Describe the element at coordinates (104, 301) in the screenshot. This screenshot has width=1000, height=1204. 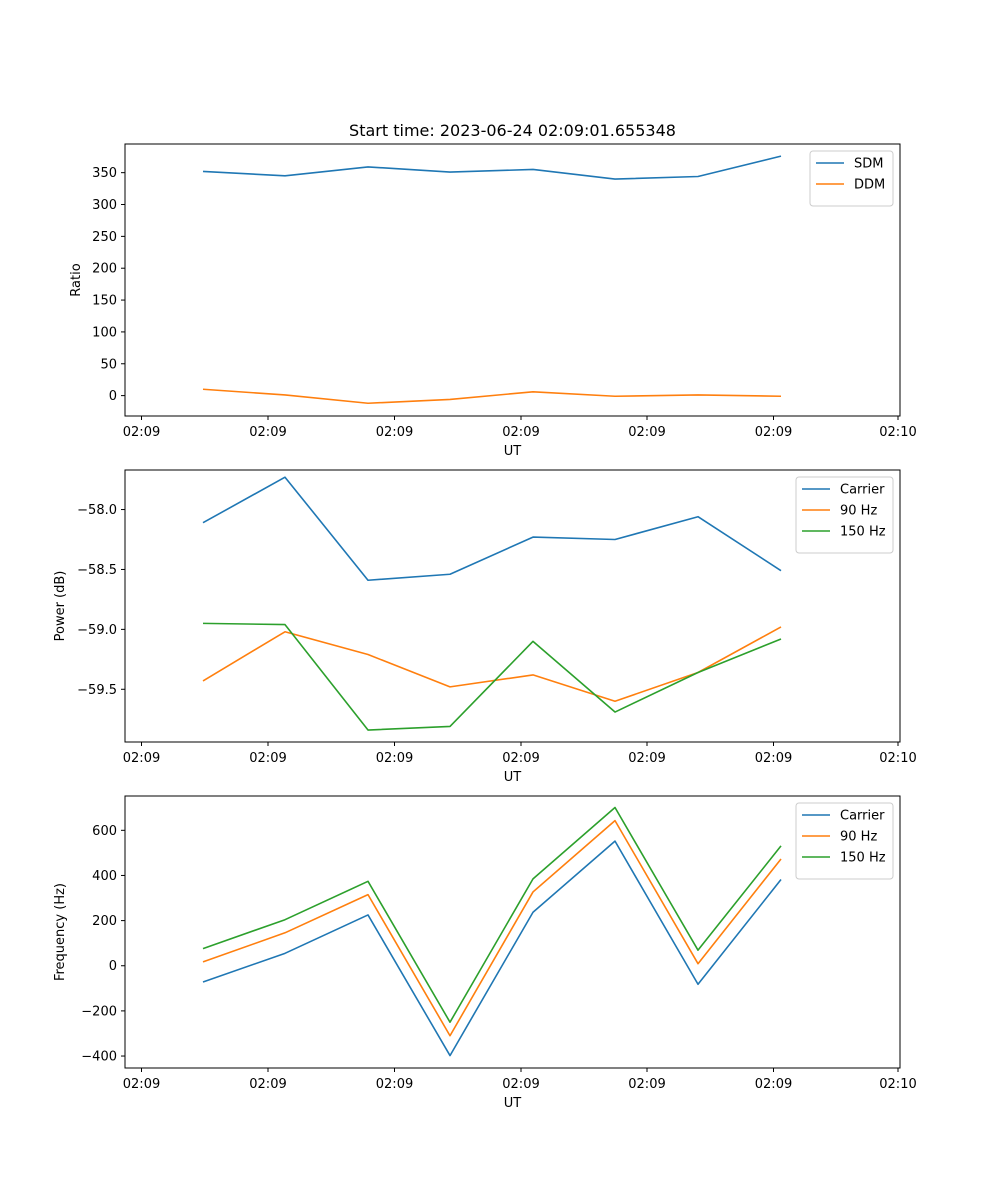
I see `y-tick-label: 150` at that location.